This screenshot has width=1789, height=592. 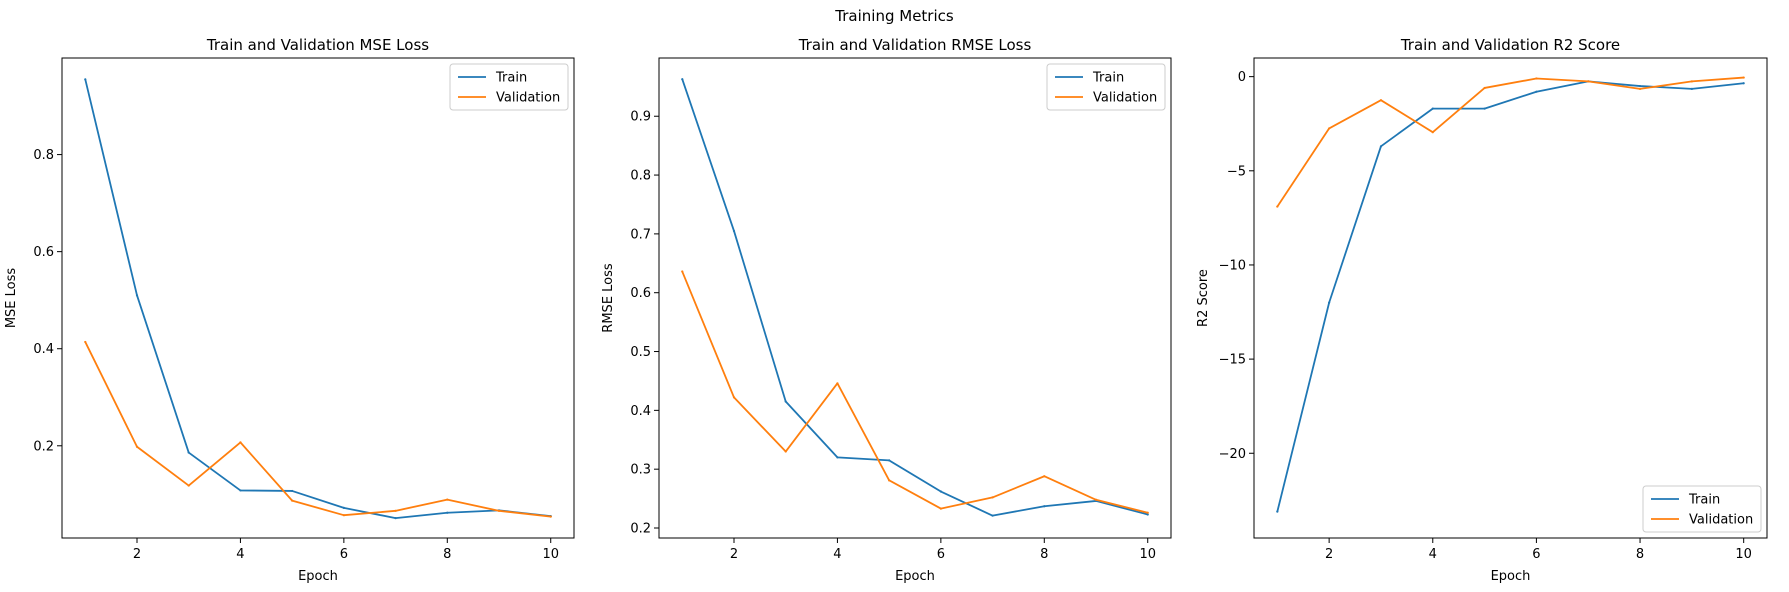 What do you see at coordinates (317, 45) in the screenshot?
I see `plot-title: Train and Validation MSE Loss` at bounding box center [317, 45].